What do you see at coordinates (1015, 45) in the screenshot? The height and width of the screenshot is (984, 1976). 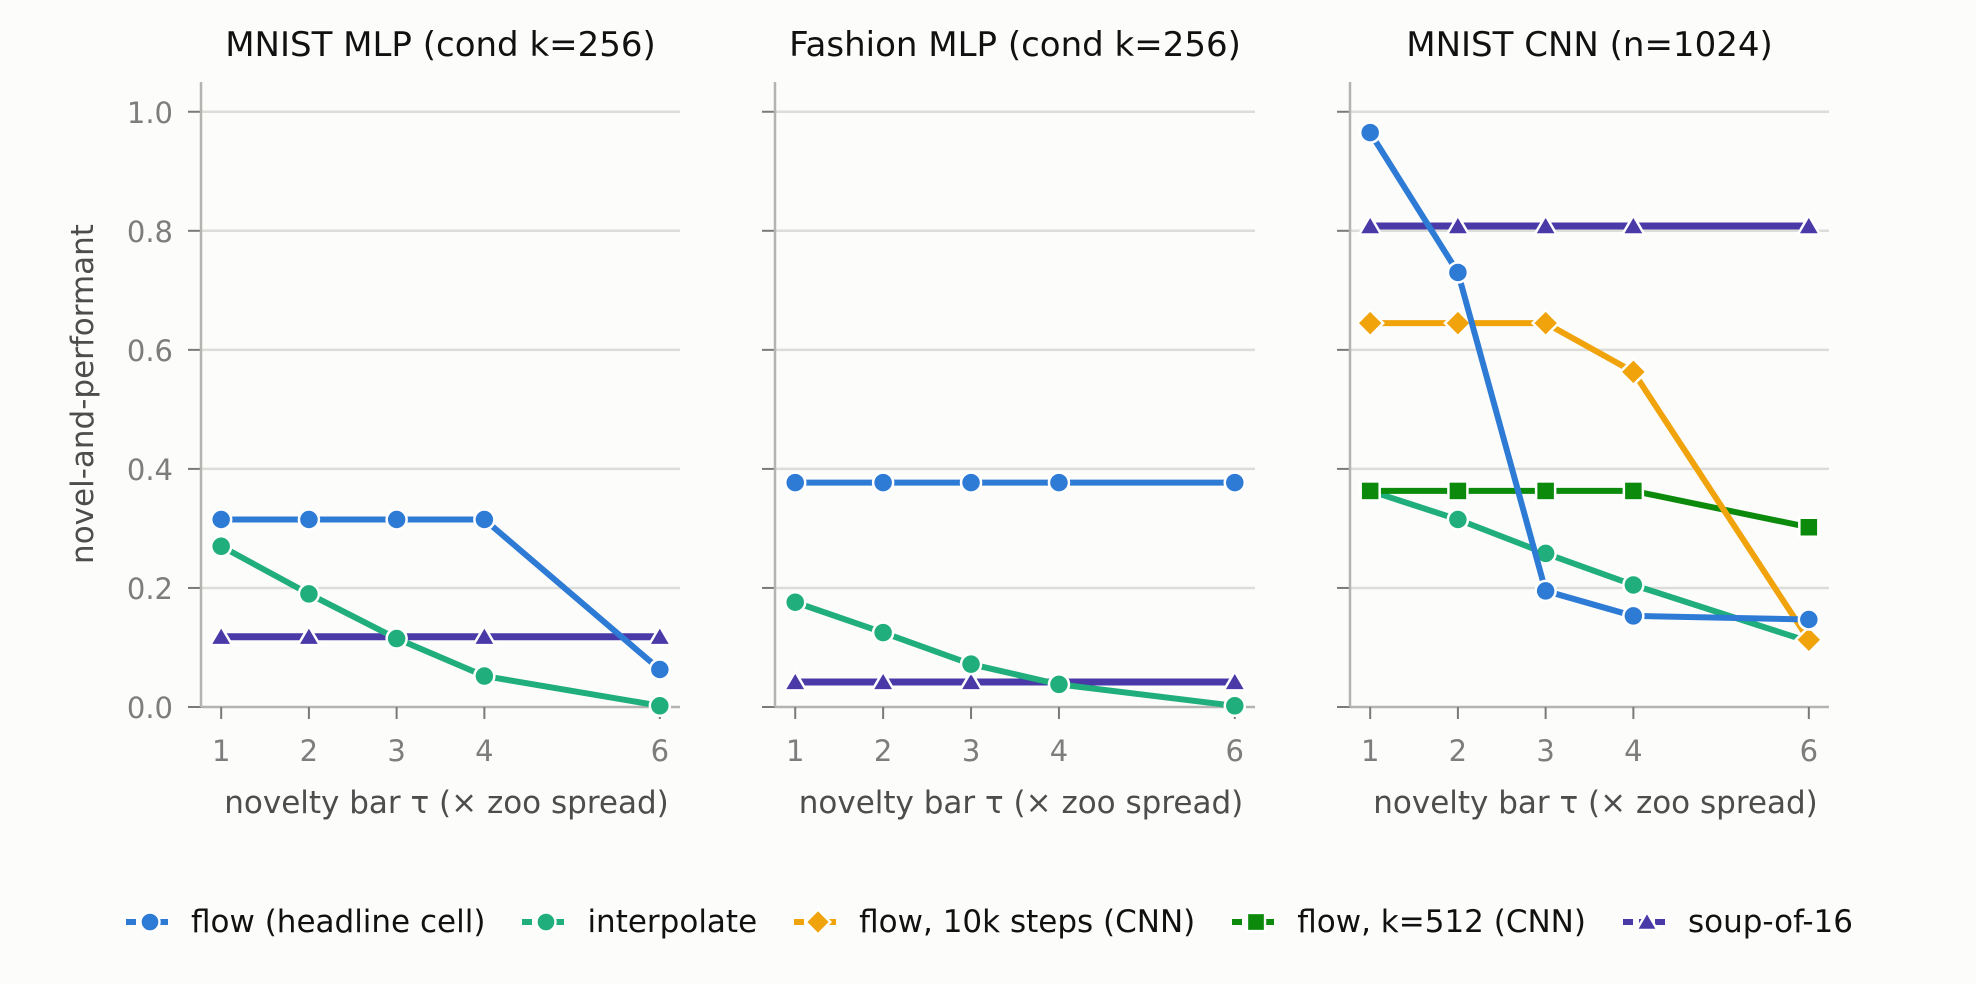 I see `panel-title: Fashion MLP (cond k=256)` at bounding box center [1015, 45].